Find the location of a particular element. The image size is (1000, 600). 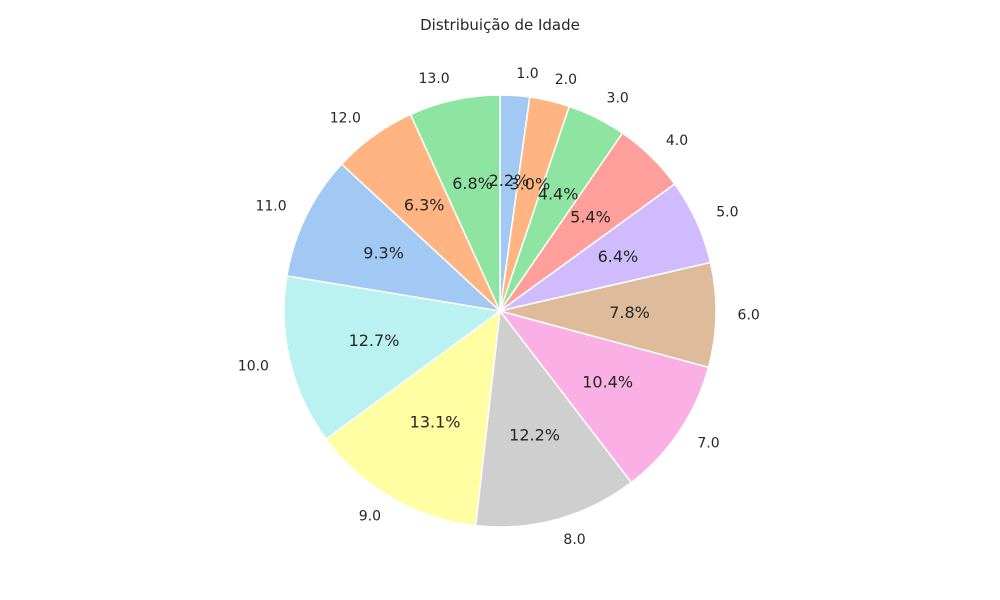

pie-slice-10.0 is located at coordinates (392, 358).